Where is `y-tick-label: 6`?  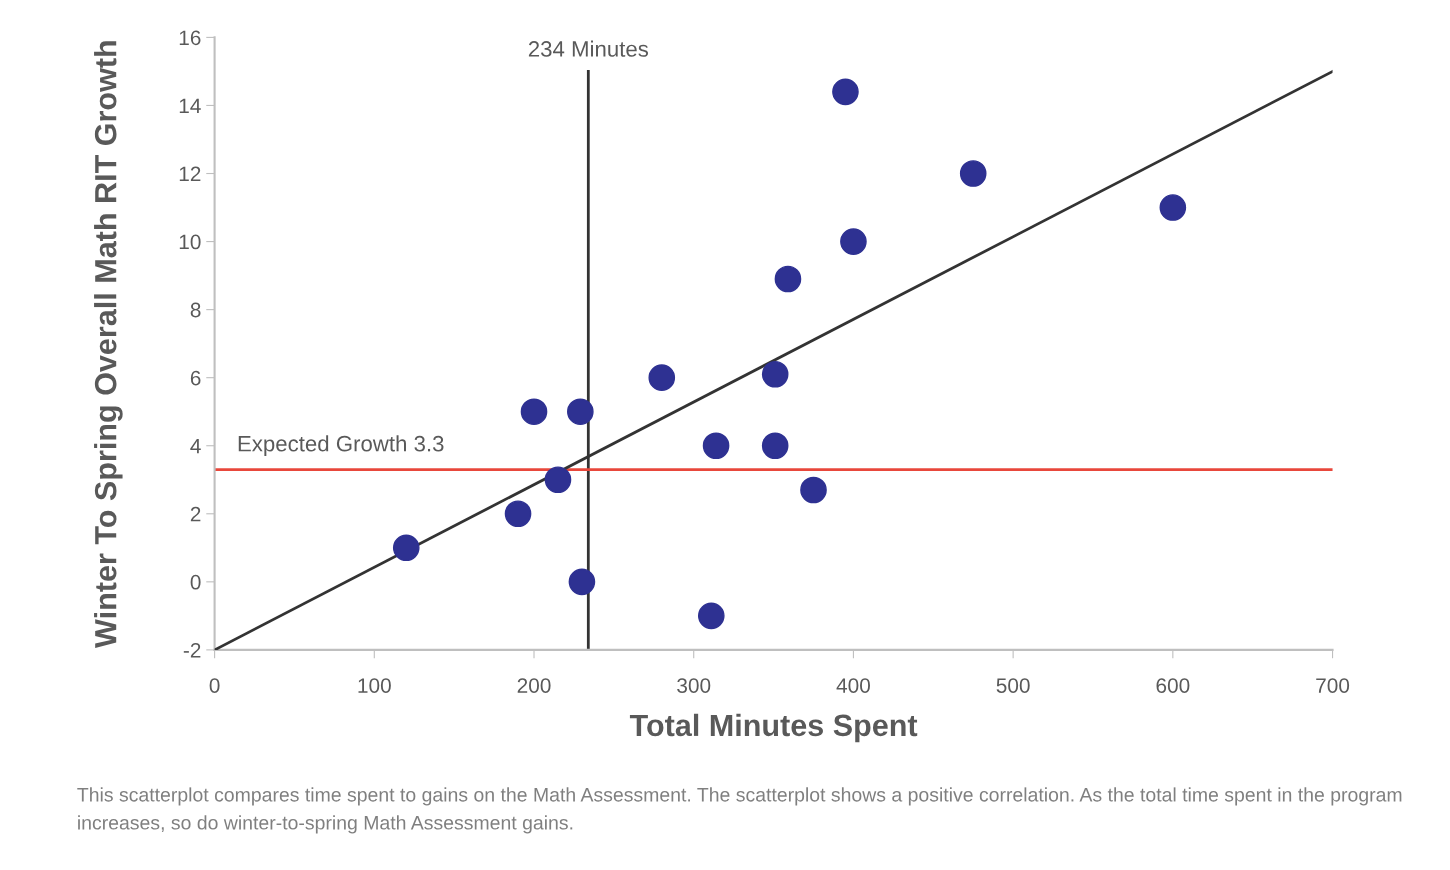
y-tick-label: 6 is located at coordinates (195, 378).